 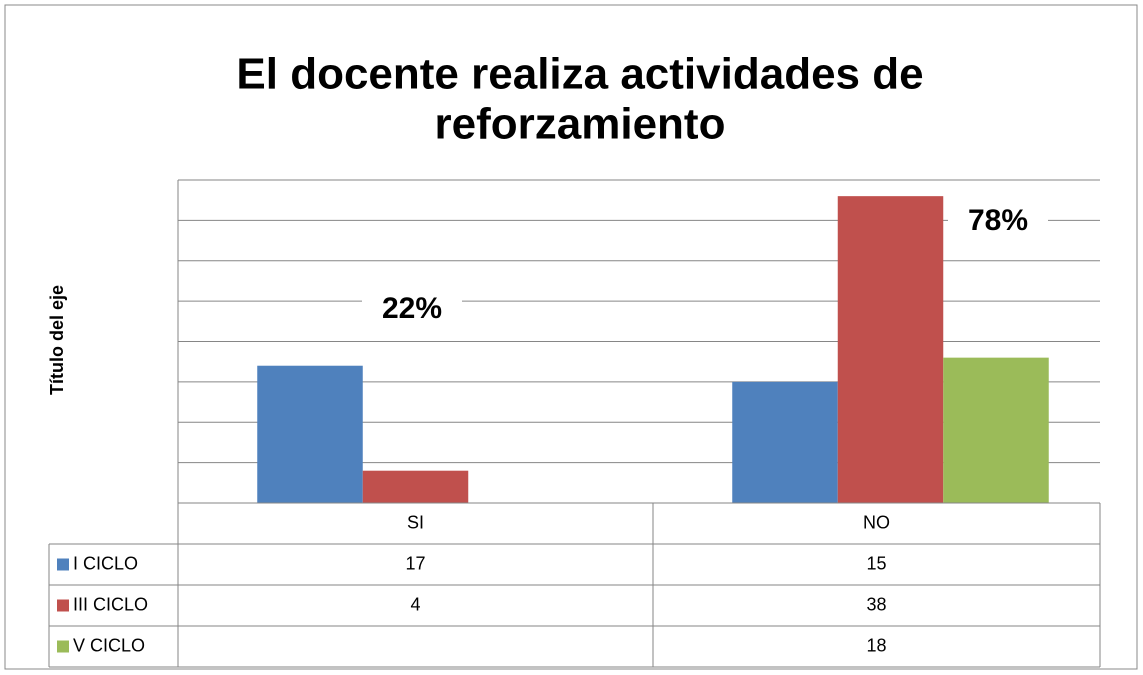 What do you see at coordinates (415, 604) in the screenshot?
I see `table-value: 4` at bounding box center [415, 604].